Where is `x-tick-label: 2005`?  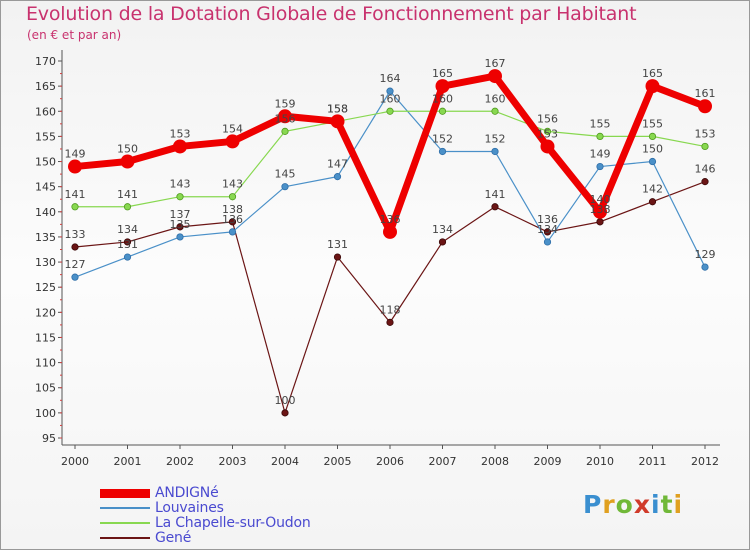 x-tick-label: 2005 is located at coordinates (338, 461).